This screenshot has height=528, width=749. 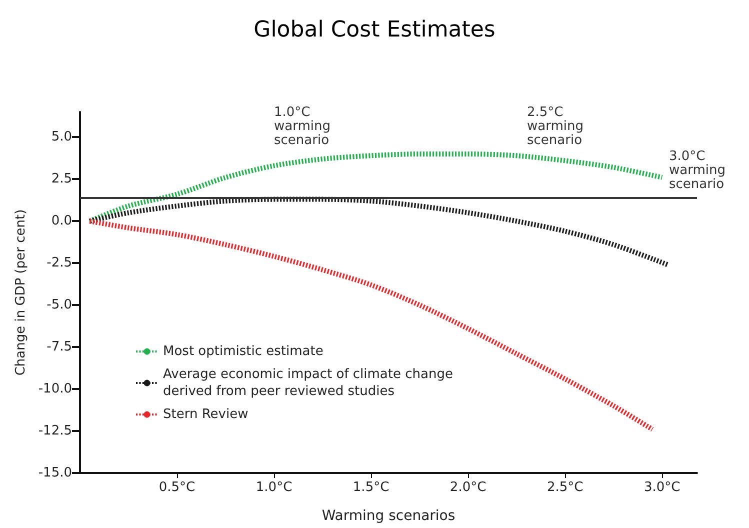 I want to click on legend-label: Most optimistic estimate, so click(x=243, y=351).